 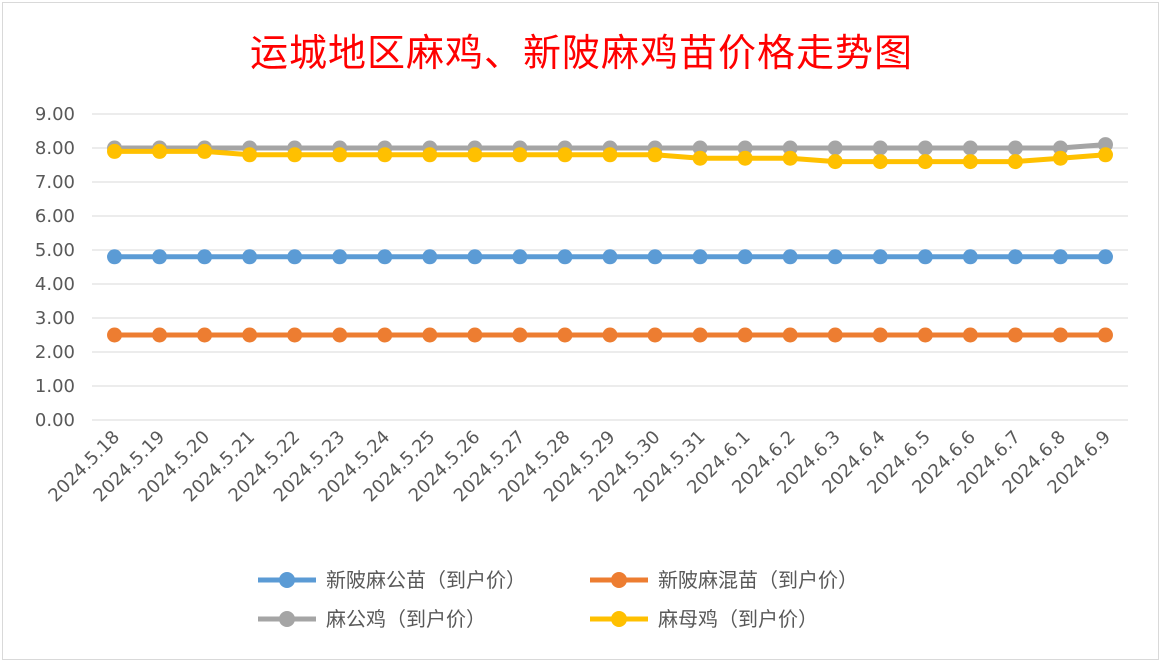 What do you see at coordinates (55, 114) in the screenshot?
I see `y-tick-label: 9.00` at bounding box center [55, 114].